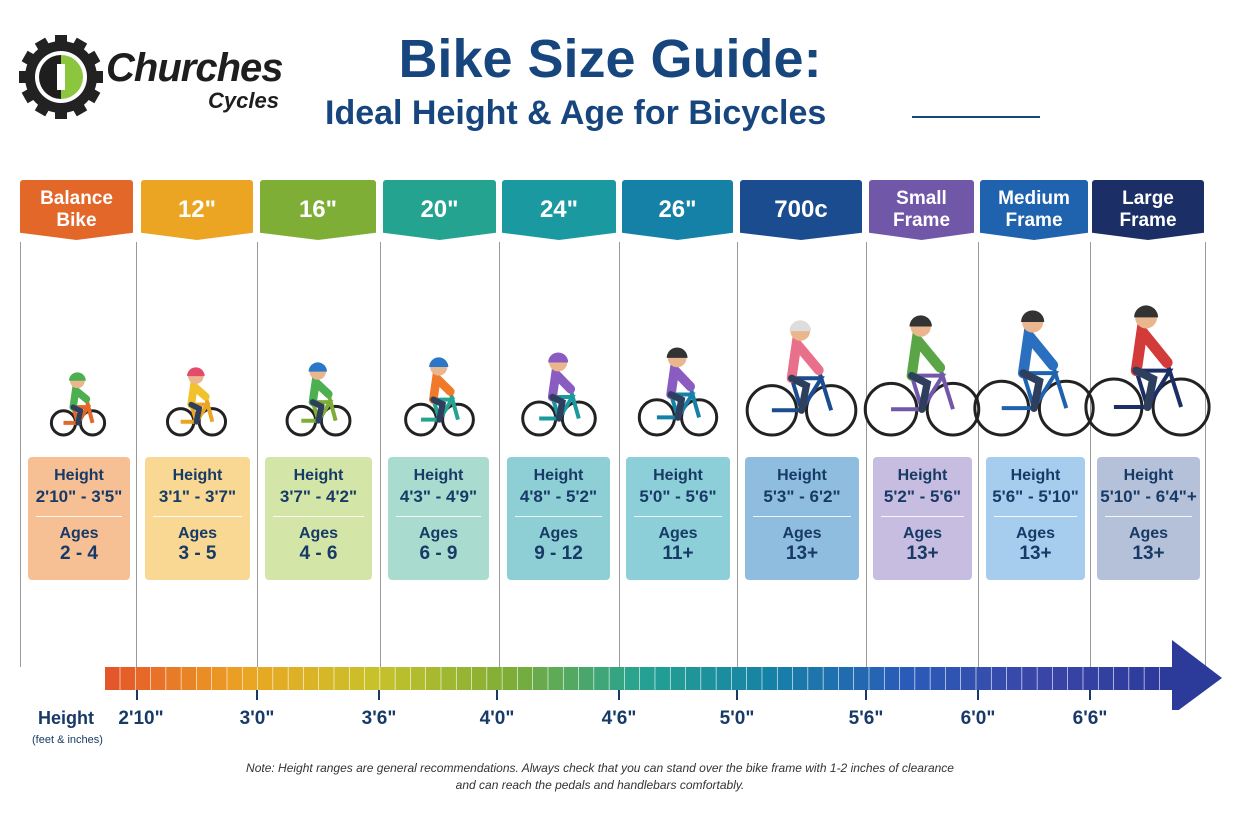  I want to click on height-range: 4'3" - 4'9", so click(438, 496).